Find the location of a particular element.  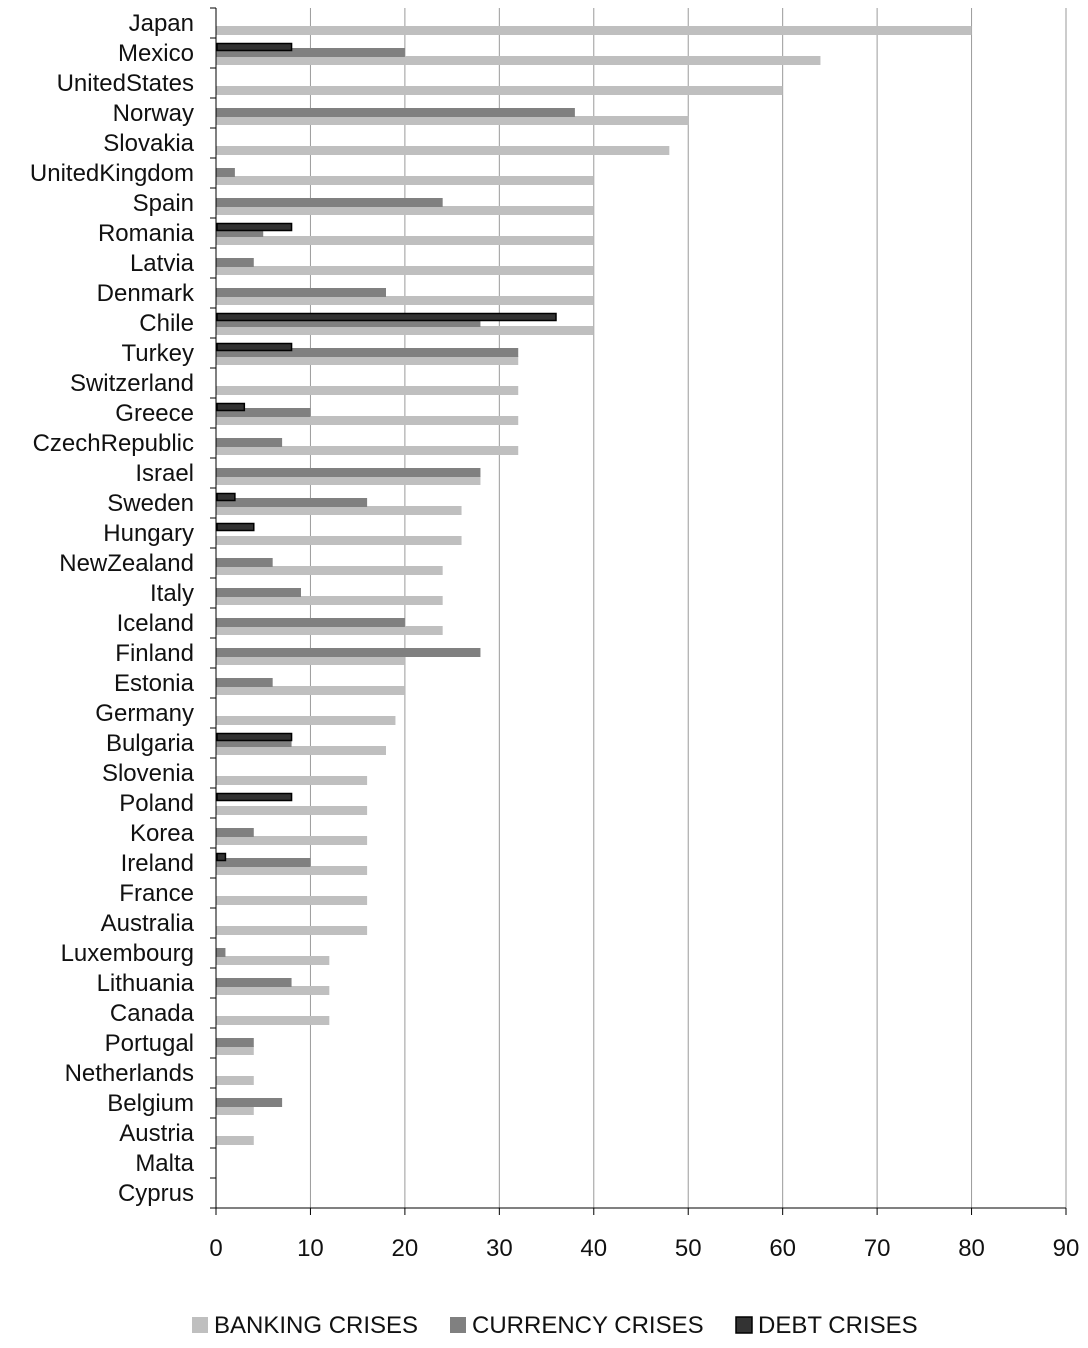

bar-debt-Bulgaria is located at coordinates (254, 737).